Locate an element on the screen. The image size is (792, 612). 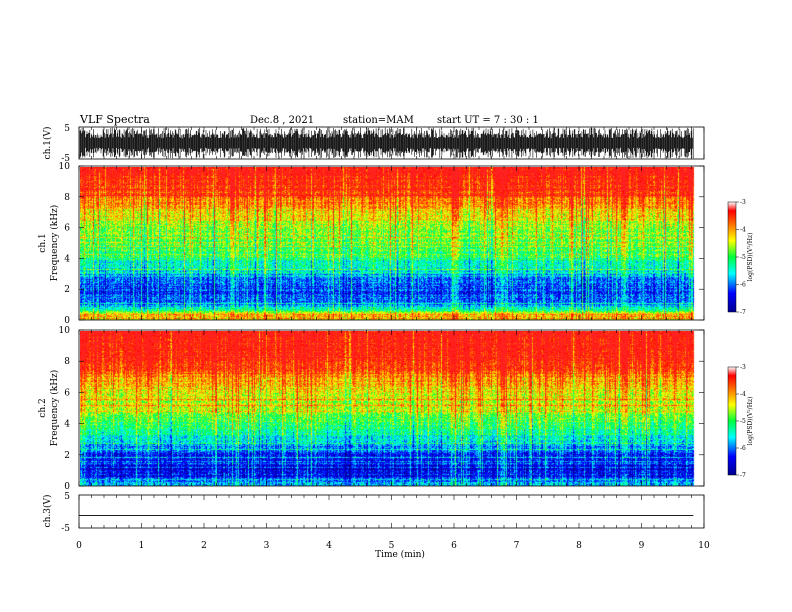
ch1-colorbar-tick-label: -4 is located at coordinates (743, 230).